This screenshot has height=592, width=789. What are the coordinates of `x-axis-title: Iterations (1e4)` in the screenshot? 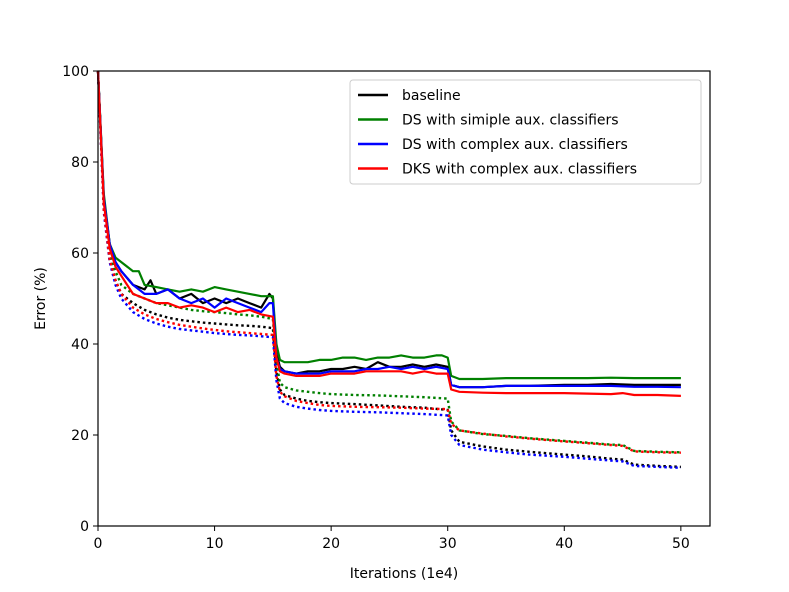 It's located at (404, 574).